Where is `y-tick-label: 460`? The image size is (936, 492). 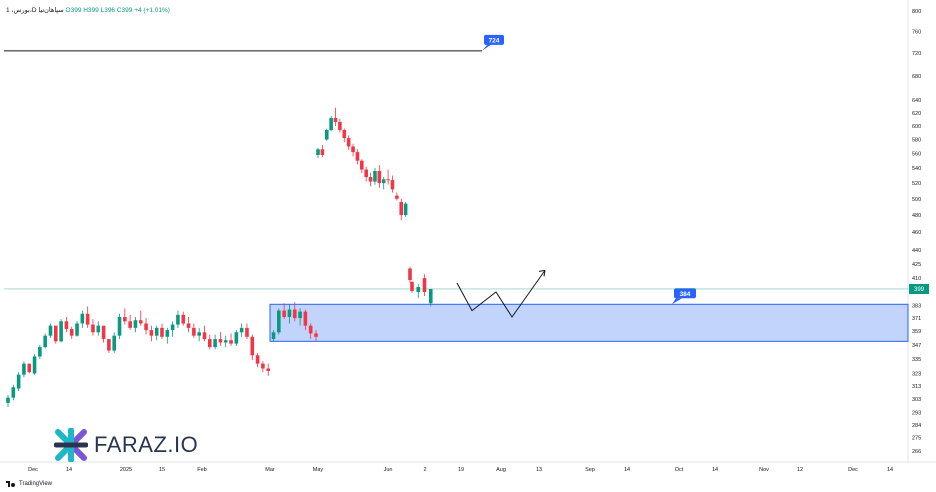
y-tick-label: 460 is located at coordinates (916, 233).